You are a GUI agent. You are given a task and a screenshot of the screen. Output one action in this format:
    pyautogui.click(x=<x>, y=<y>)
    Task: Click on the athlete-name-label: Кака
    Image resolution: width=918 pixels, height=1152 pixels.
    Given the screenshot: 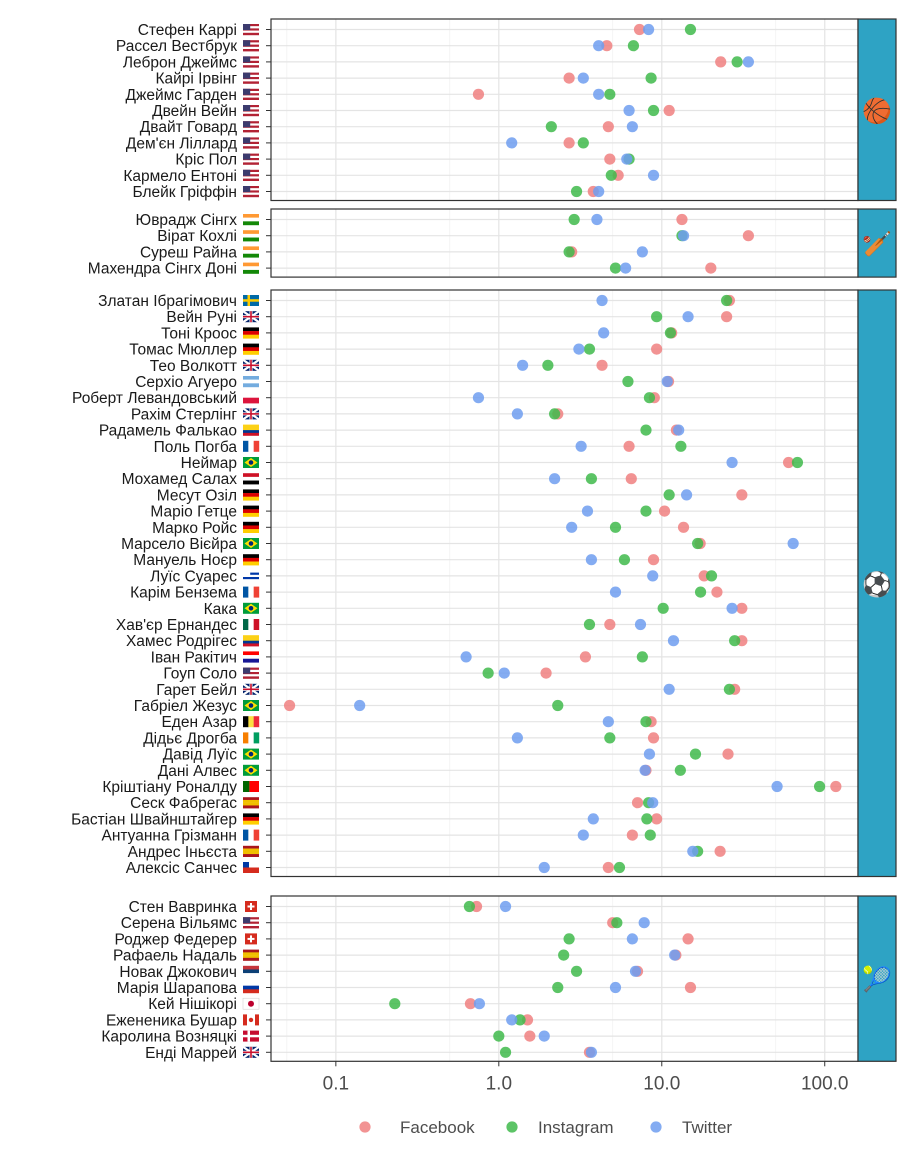 What is the action you would take?
    pyautogui.click(x=221, y=609)
    